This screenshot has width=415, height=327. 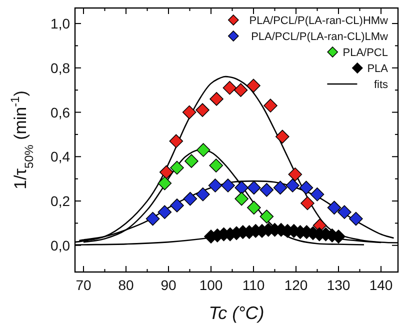 I want to click on legend-label: PLA/PCL/P(LA-ran-CL)LMw, so click(x=319, y=37).